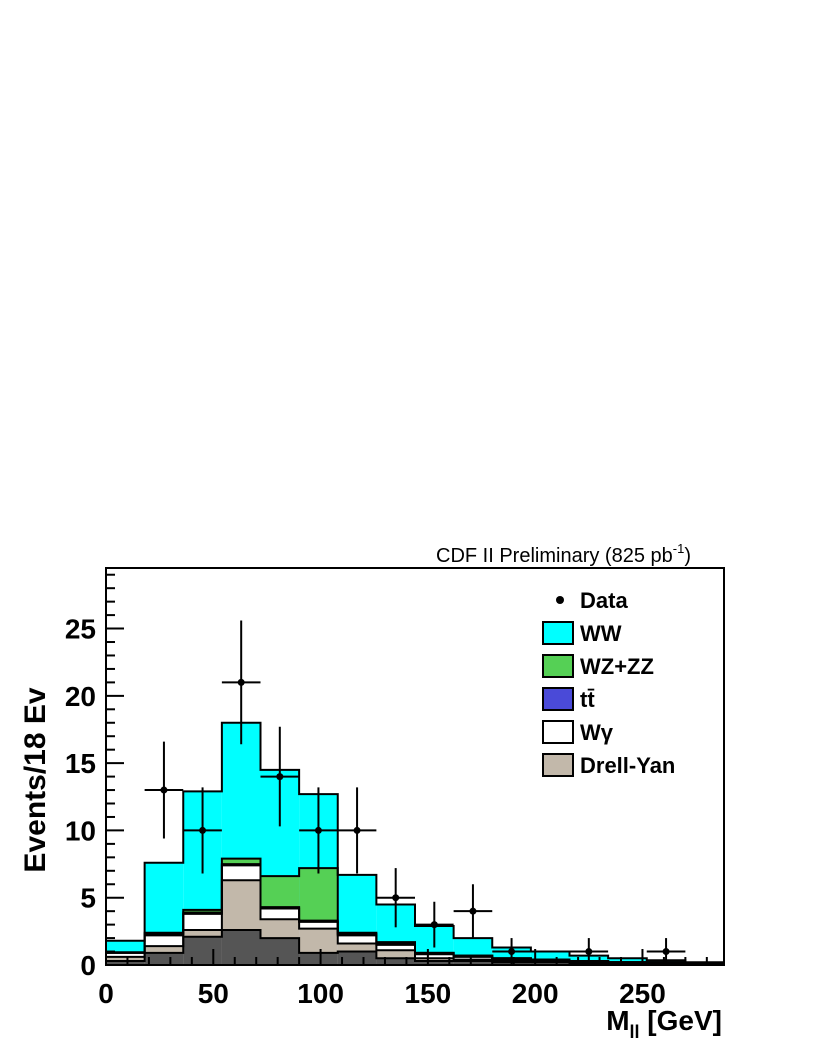 The height and width of the screenshot is (1064, 822). What do you see at coordinates (88, 965) in the screenshot?
I see `y-tick-label-0: 0` at bounding box center [88, 965].